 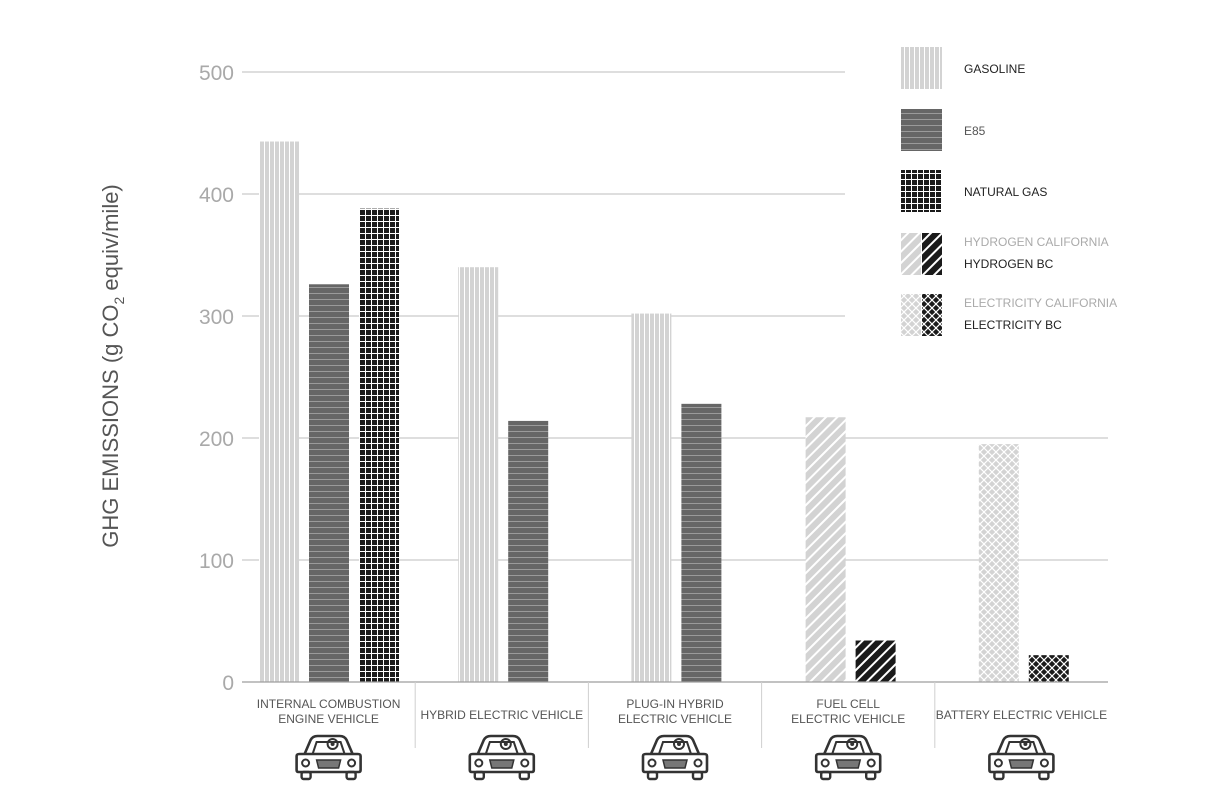 I want to click on category-label: HYBRID ELECTRIC VEHICLE, so click(x=501, y=715).